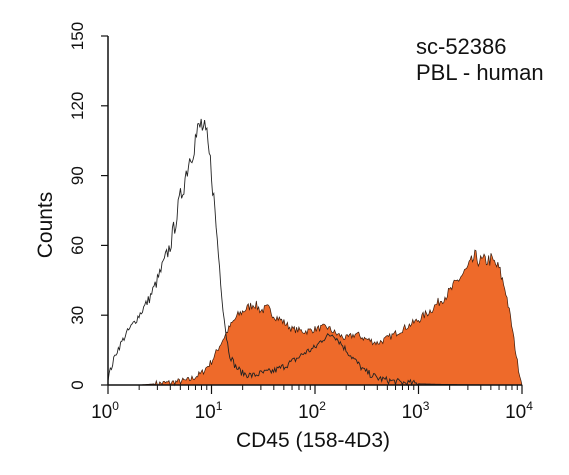  What do you see at coordinates (105, 411) in the screenshot?
I see `x-tick-label: 10⁰` at bounding box center [105, 411].